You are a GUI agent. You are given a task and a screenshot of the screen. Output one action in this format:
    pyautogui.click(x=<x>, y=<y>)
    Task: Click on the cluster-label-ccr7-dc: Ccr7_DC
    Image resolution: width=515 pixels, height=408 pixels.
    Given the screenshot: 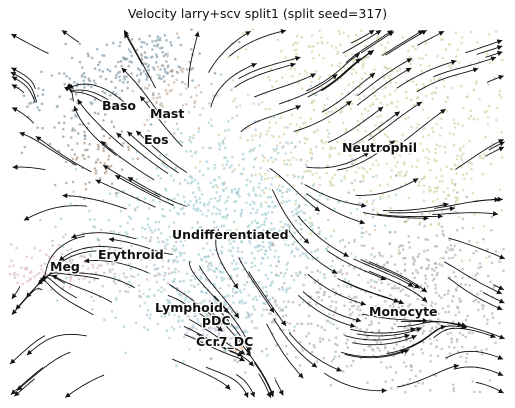 What is the action you would take?
    pyautogui.click(x=224, y=342)
    